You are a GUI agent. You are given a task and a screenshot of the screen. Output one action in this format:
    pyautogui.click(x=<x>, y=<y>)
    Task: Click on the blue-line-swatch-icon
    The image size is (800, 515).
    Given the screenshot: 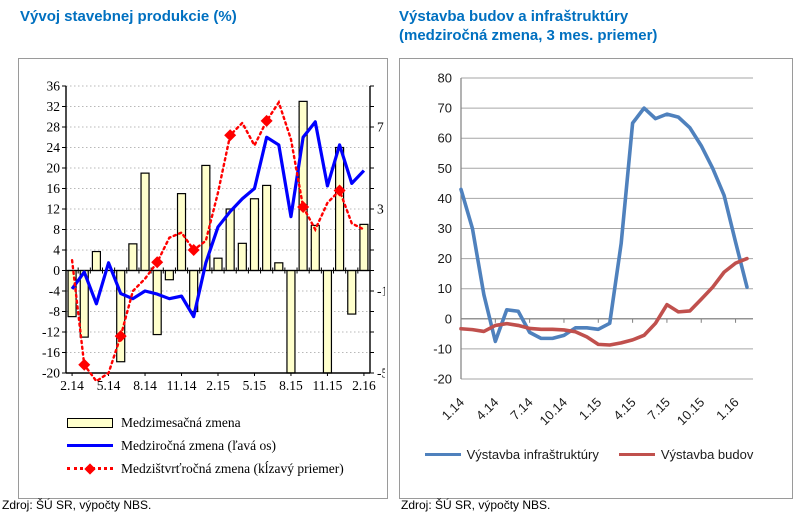 What is the action you would take?
    pyautogui.click(x=90, y=445)
    